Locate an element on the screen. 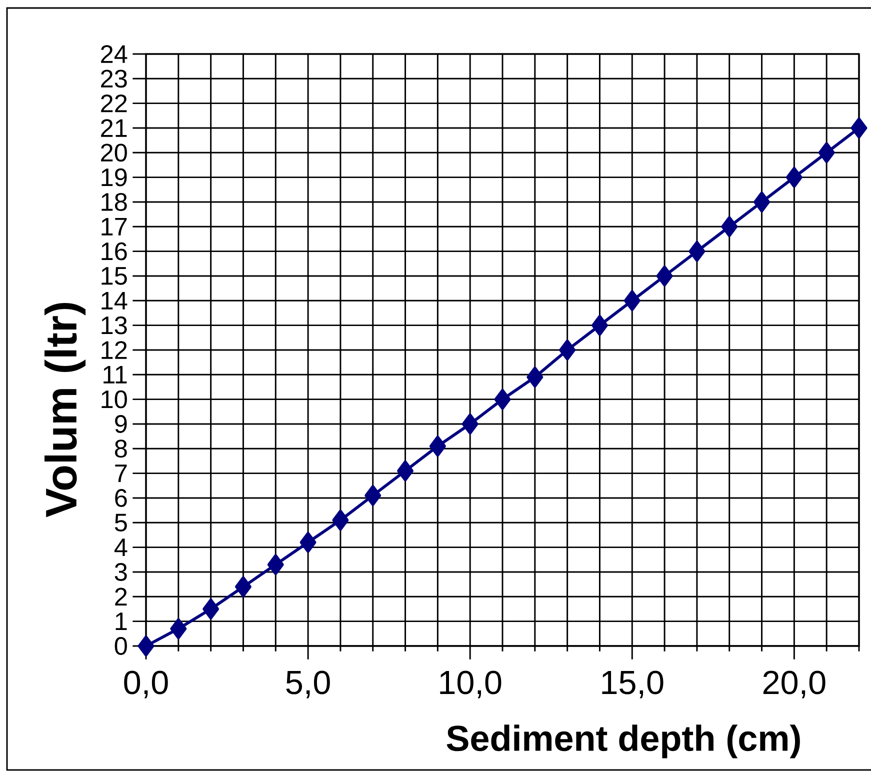 The height and width of the screenshot is (774, 871). y-tick-label: 9 is located at coordinates (121, 424).